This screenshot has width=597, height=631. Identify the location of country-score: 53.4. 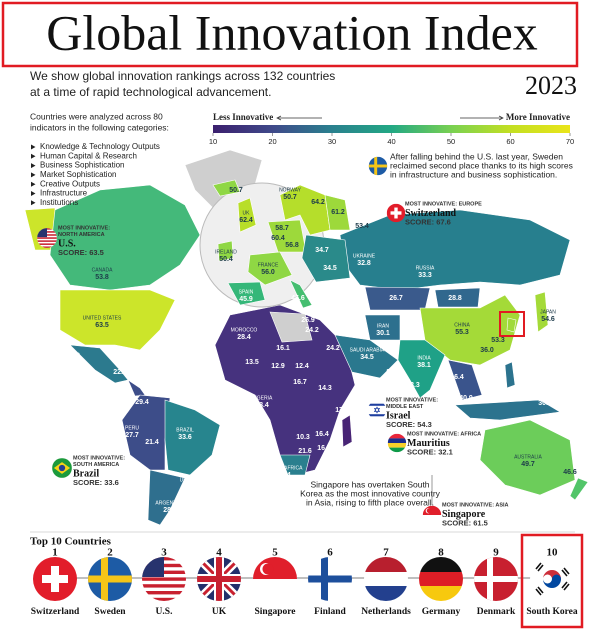
(362, 226).